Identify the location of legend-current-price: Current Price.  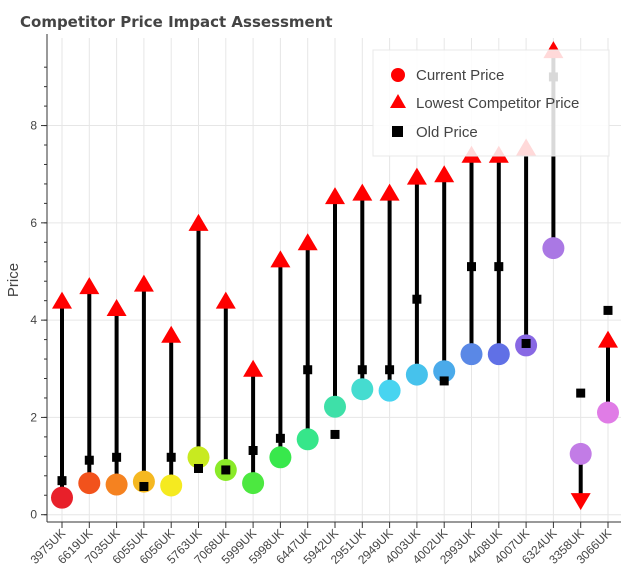
(460, 75).